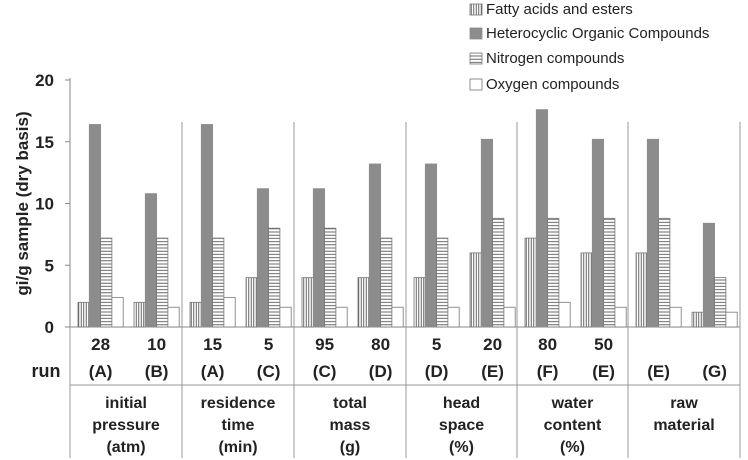  I want to click on run-value-label: 10, so click(156, 344).